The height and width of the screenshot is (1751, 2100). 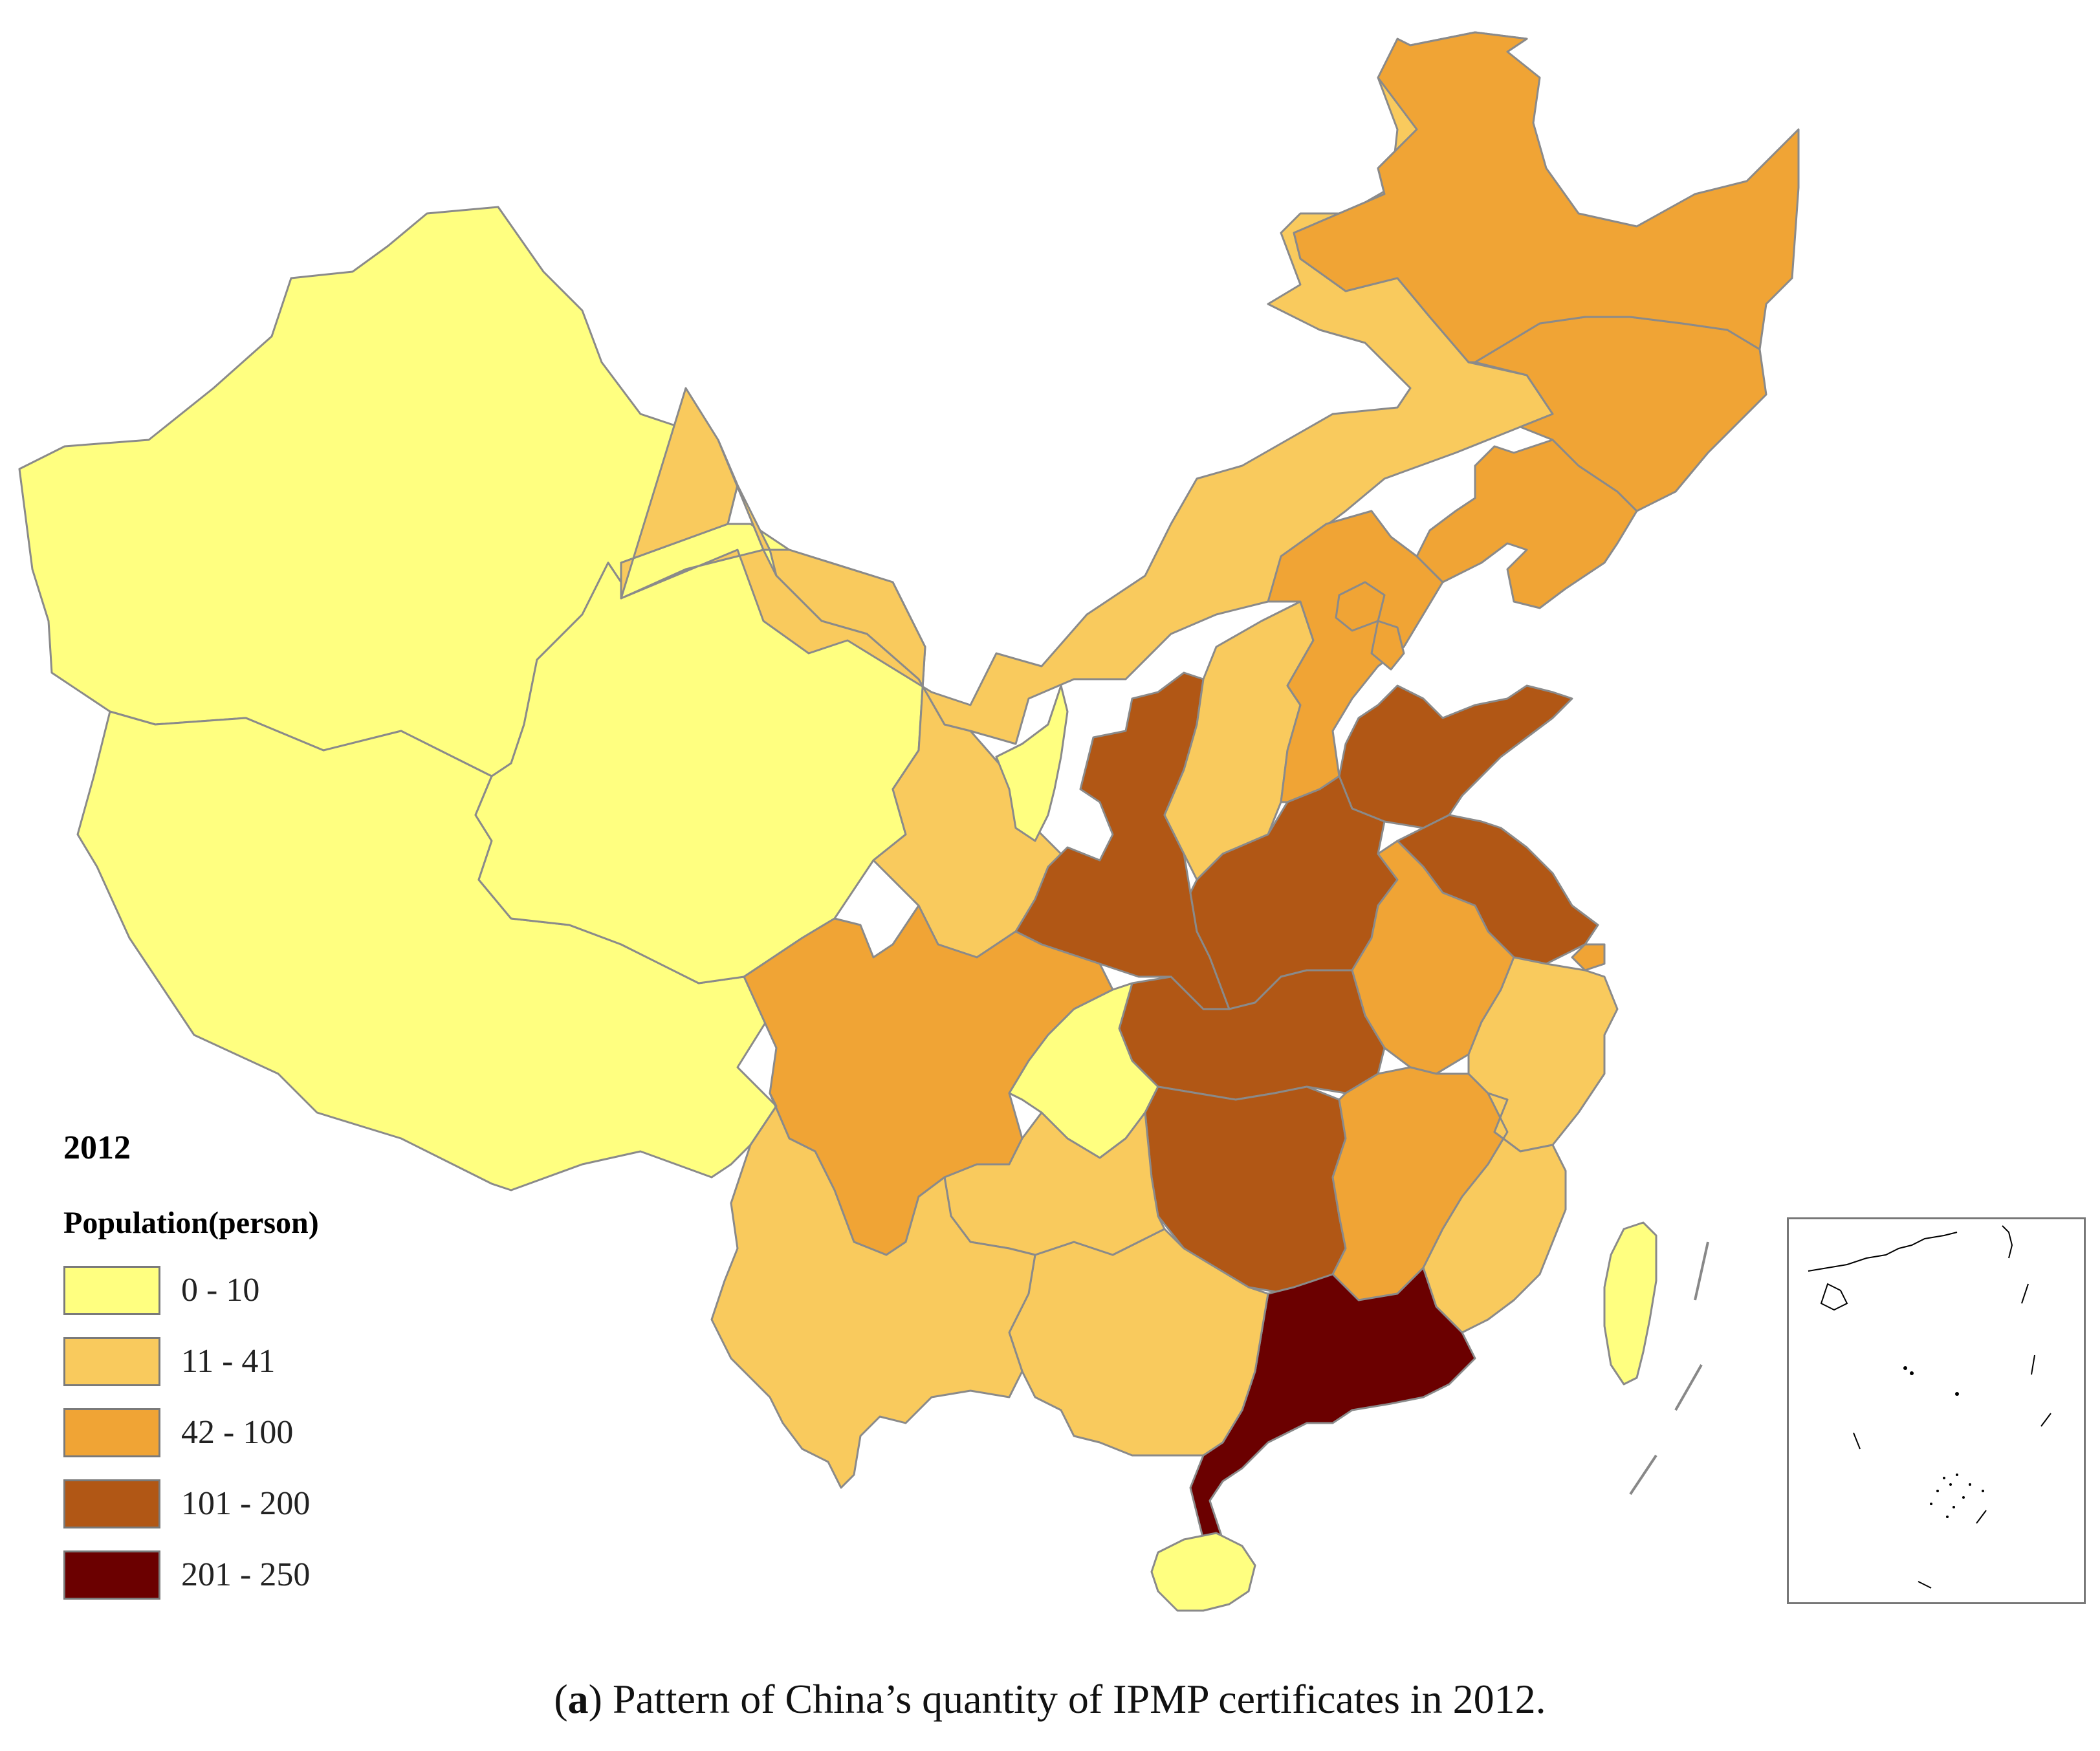 What do you see at coordinates (1546, 197) in the screenshot?
I see `province-heilongjiang` at bounding box center [1546, 197].